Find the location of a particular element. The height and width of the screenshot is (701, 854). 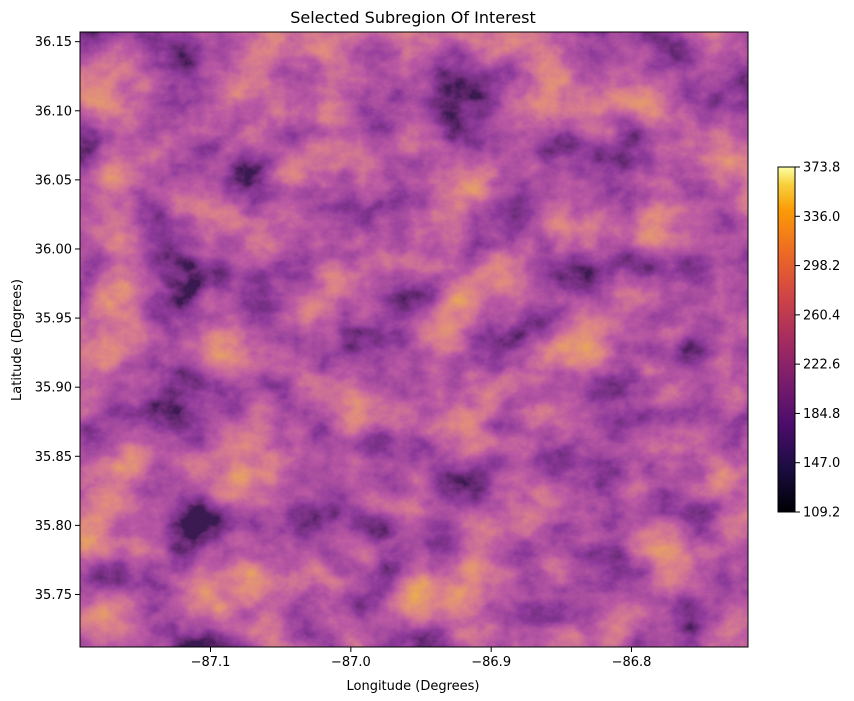

colorbar-tick-label: 336.0 is located at coordinates (821, 217).